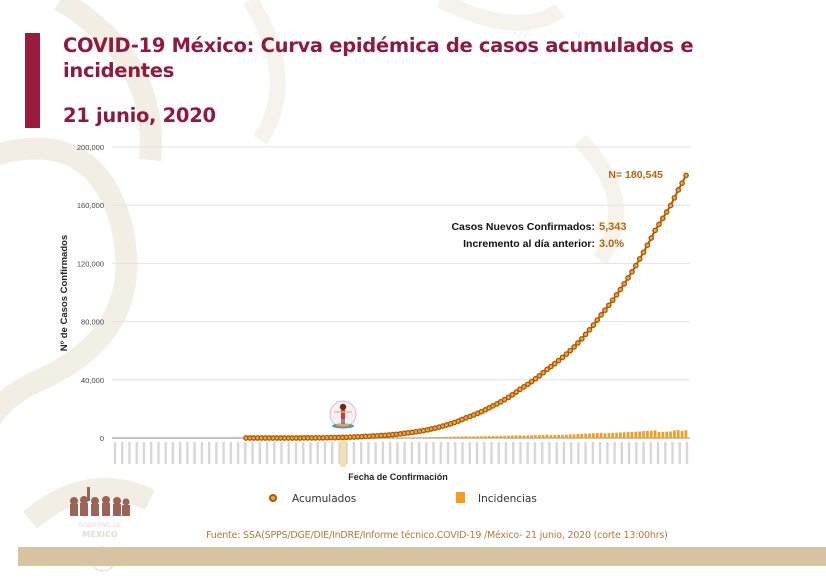 This screenshot has width=826, height=584. What do you see at coordinates (119, 70) in the screenshot?
I see `slide-title-line-2: incidentes` at bounding box center [119, 70].